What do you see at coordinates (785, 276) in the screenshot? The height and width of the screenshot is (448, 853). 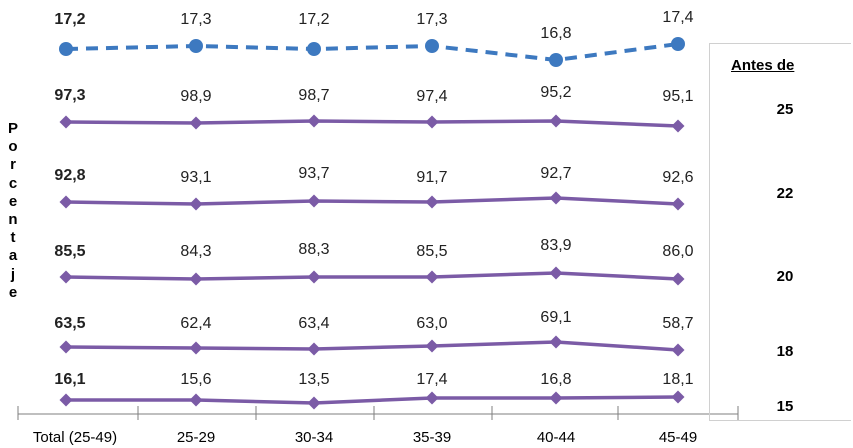 I see `legend-entry: 20` at bounding box center [785, 276].